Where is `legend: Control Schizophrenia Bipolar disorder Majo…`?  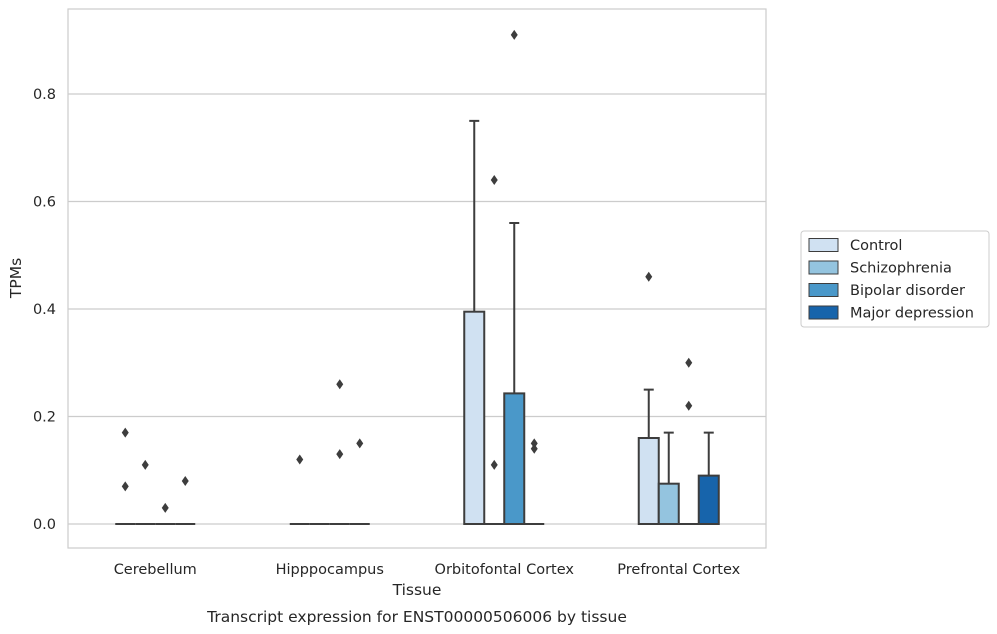 legend: Control Schizophrenia Bipolar disorder Majo… is located at coordinates (895, 279).